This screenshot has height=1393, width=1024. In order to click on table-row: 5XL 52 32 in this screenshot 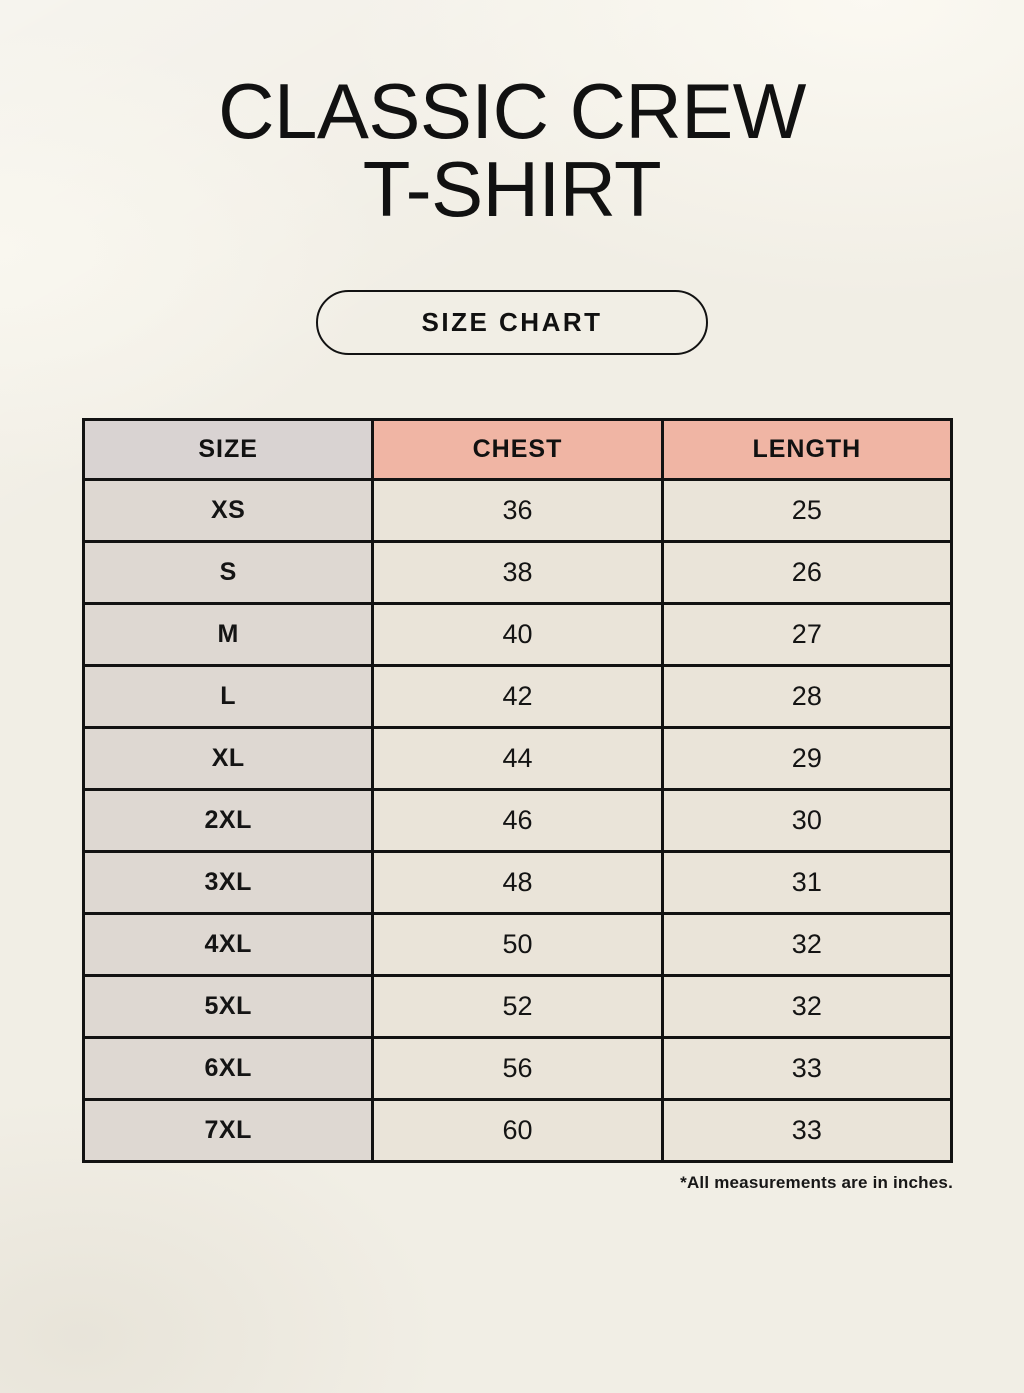, I will do `click(517, 1006)`.